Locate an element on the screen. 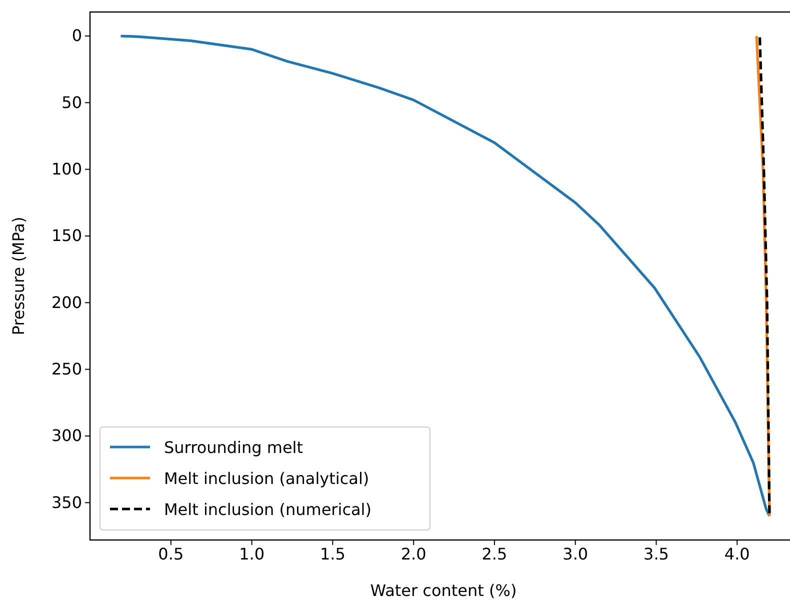 This screenshot has height=601, width=790. y-tick-label: 350 is located at coordinates (66, 502).